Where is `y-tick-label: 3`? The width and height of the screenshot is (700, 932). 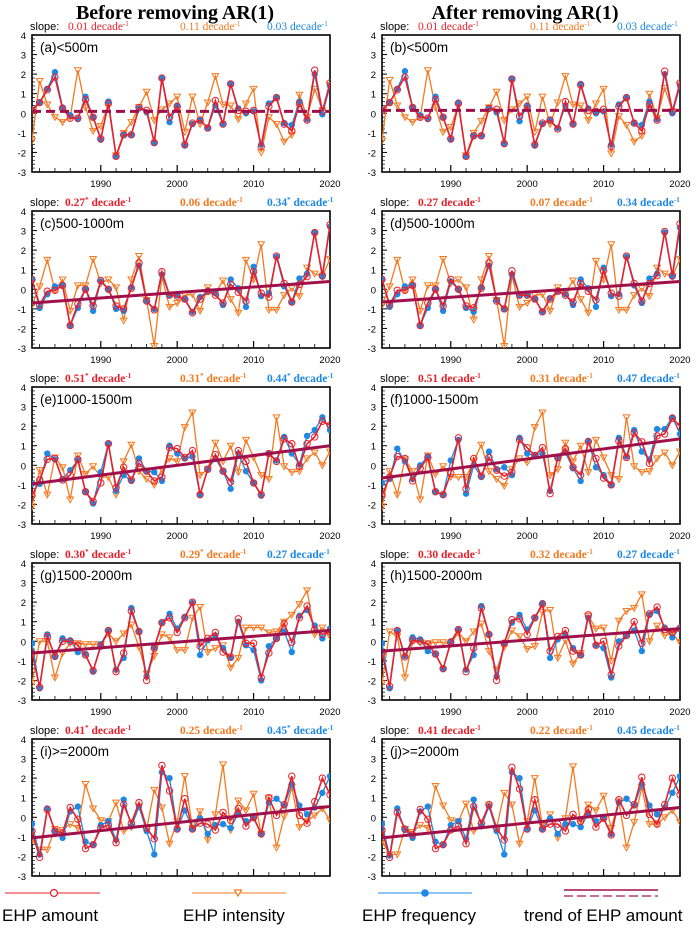
y-tick-label: 3 is located at coordinates (373, 408).